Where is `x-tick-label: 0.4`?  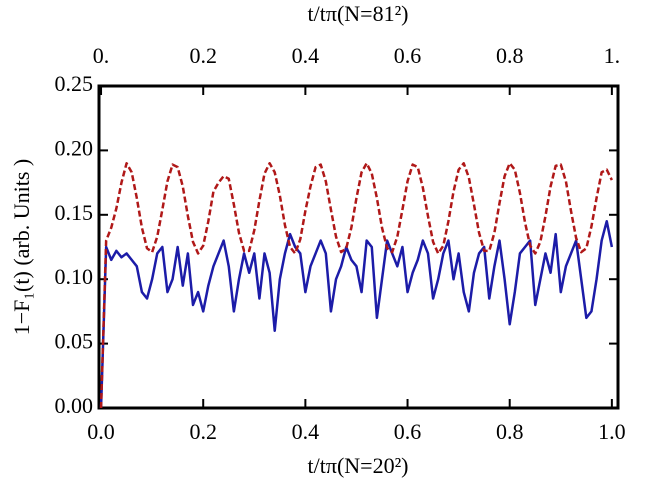 x-tick-label: 0.4 is located at coordinates (306, 431).